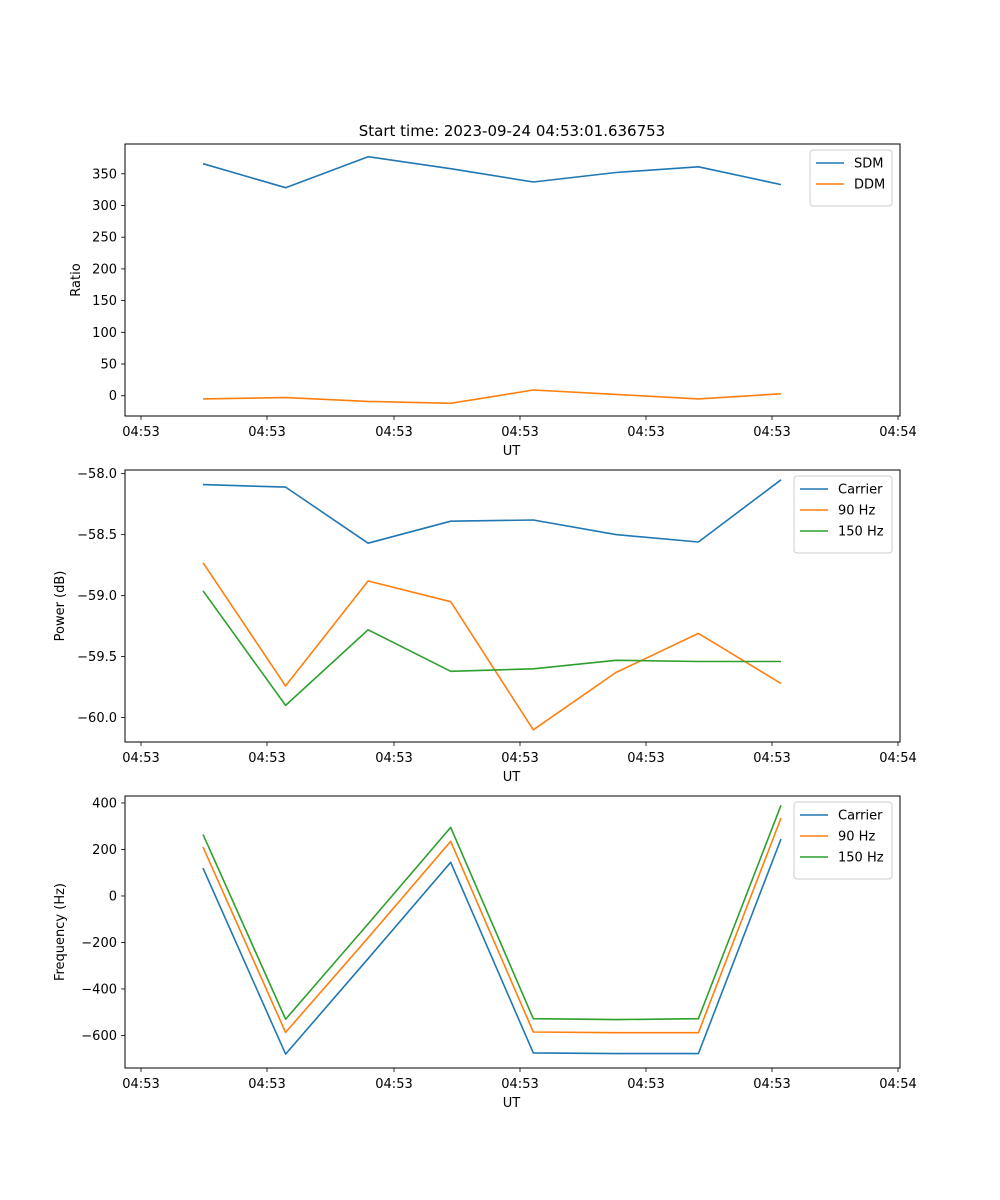  What do you see at coordinates (104, 301) in the screenshot?
I see `y-tick-label: 150` at bounding box center [104, 301].